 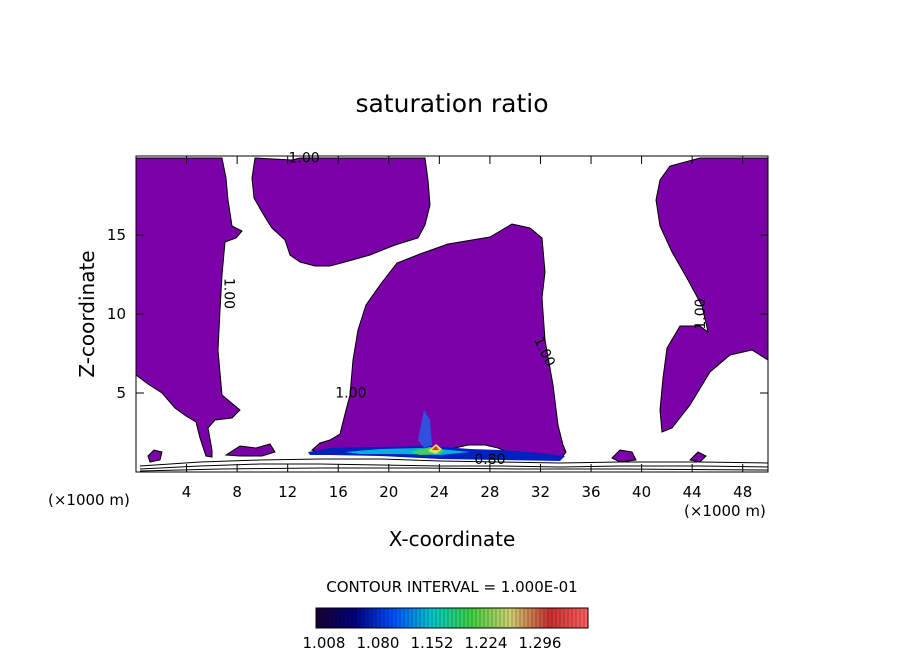 I want to click on y-tick-label: 5, so click(x=121, y=393).